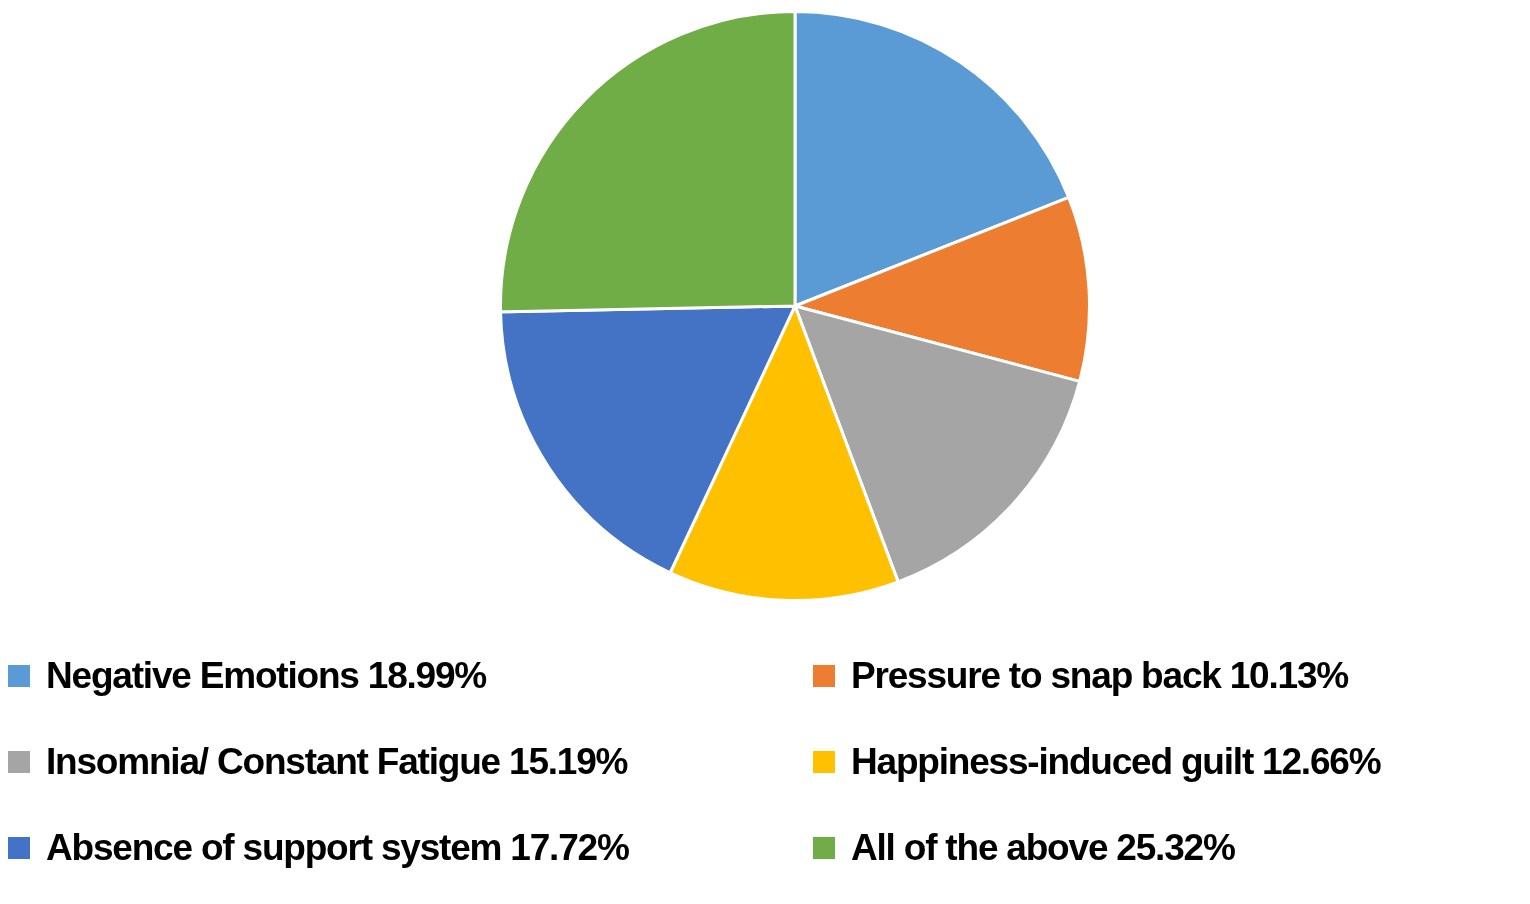 Image resolution: width=1530 pixels, height=904 pixels. What do you see at coordinates (266, 676) in the screenshot?
I see `legend-label: Negative Emotions 18.99%` at bounding box center [266, 676].